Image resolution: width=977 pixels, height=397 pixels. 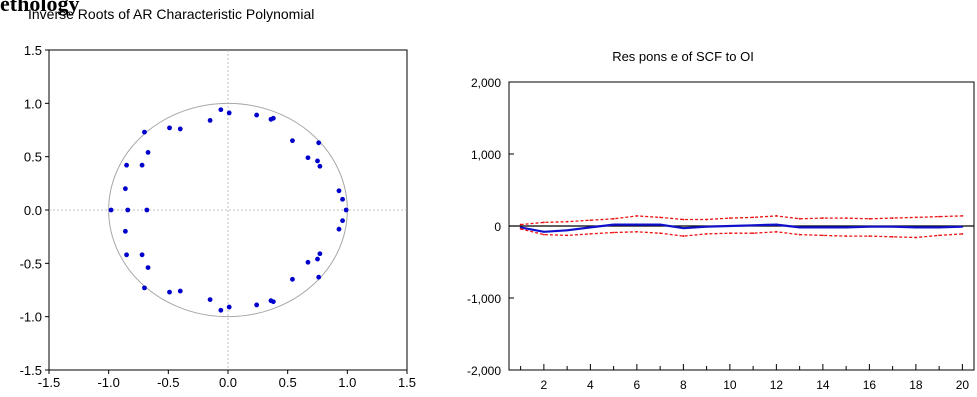 What do you see at coordinates (33, 210) in the screenshot?
I see `y-tick-label: 0.0` at bounding box center [33, 210].